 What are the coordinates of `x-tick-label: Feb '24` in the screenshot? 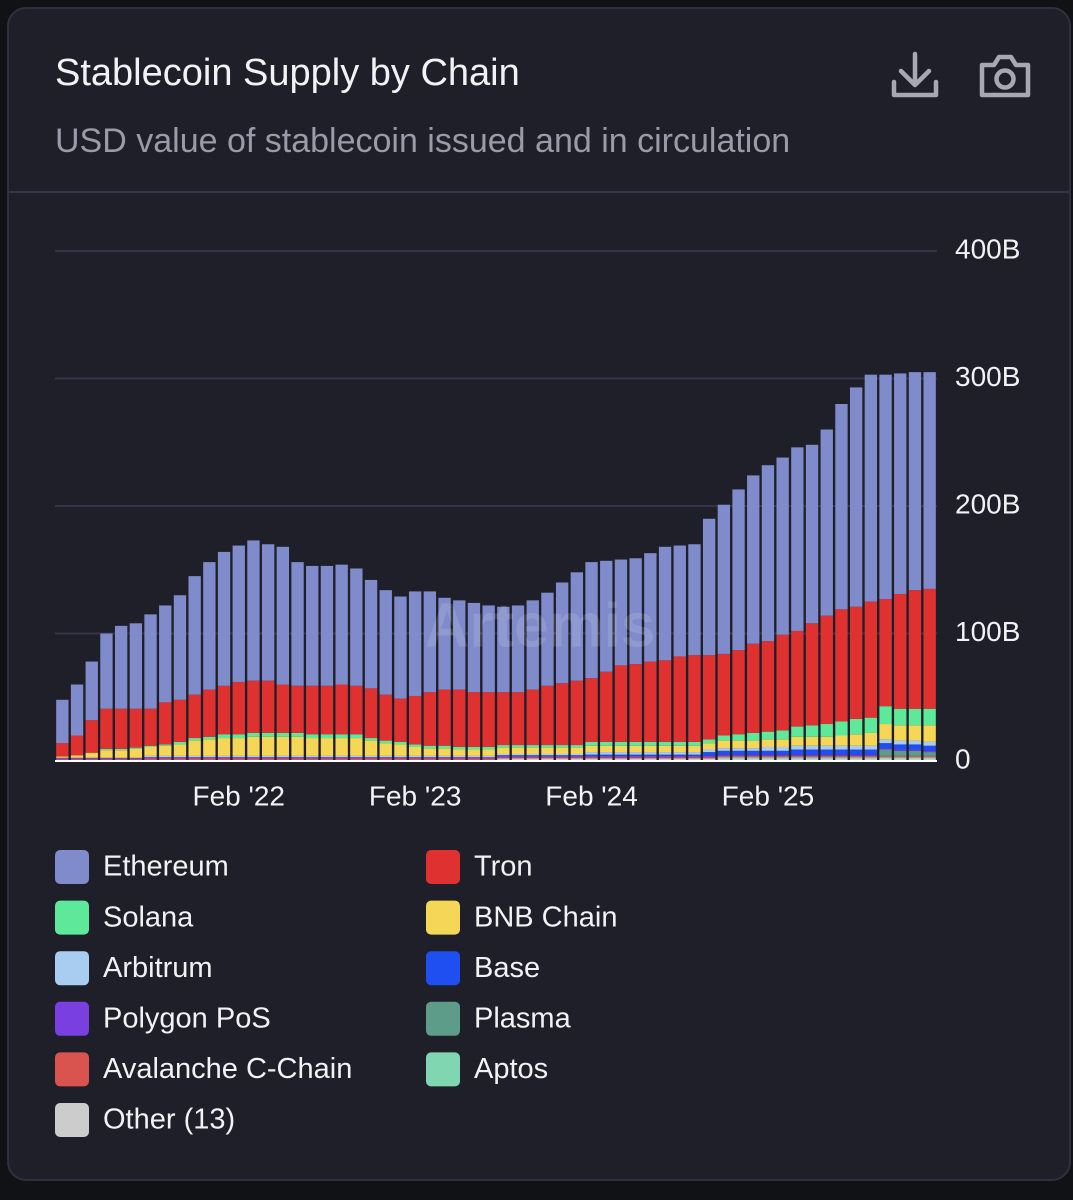 It's located at (591, 795).